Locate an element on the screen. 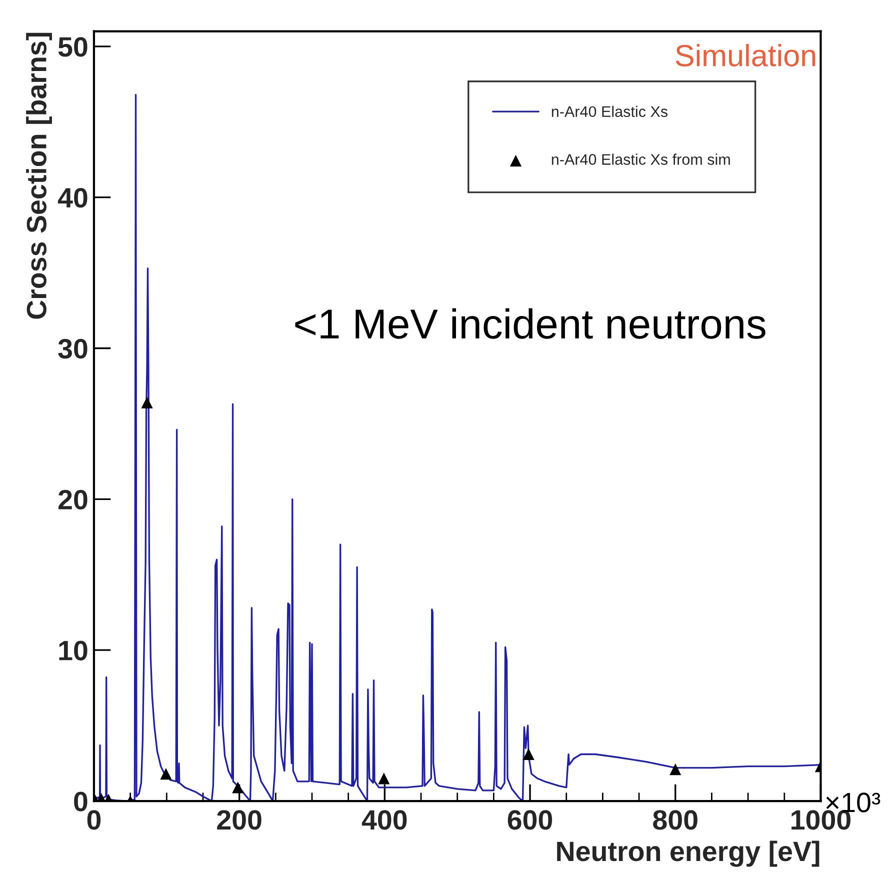  legend-label: n-Ar40 Elastic Xs is located at coordinates (610, 112).